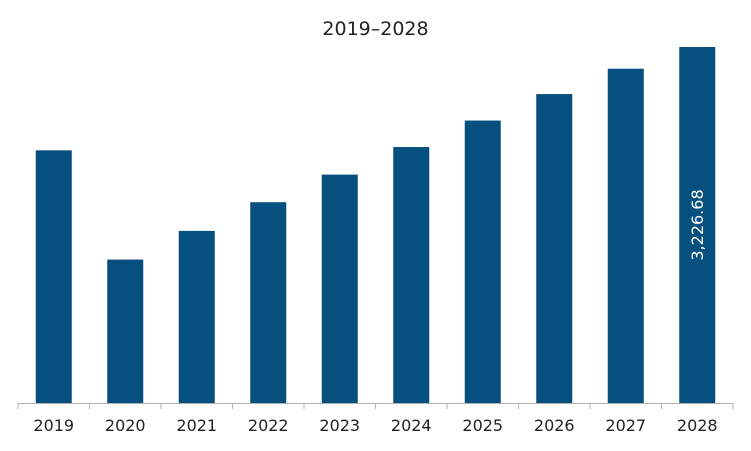 This screenshot has height=451, width=751. What do you see at coordinates (411, 275) in the screenshot?
I see `bar-2024` at bounding box center [411, 275].